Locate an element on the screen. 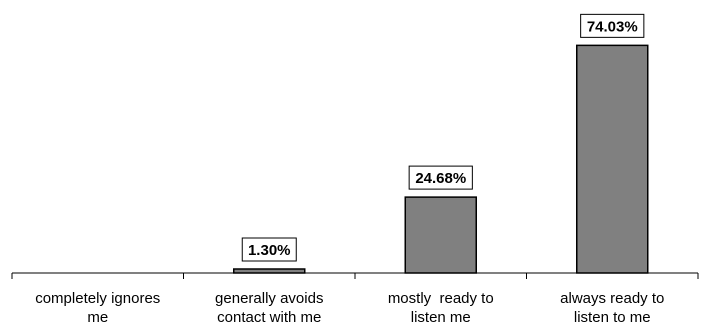 This screenshot has height=328, width=705. x-tick-label: listen me is located at coordinates (441, 317).